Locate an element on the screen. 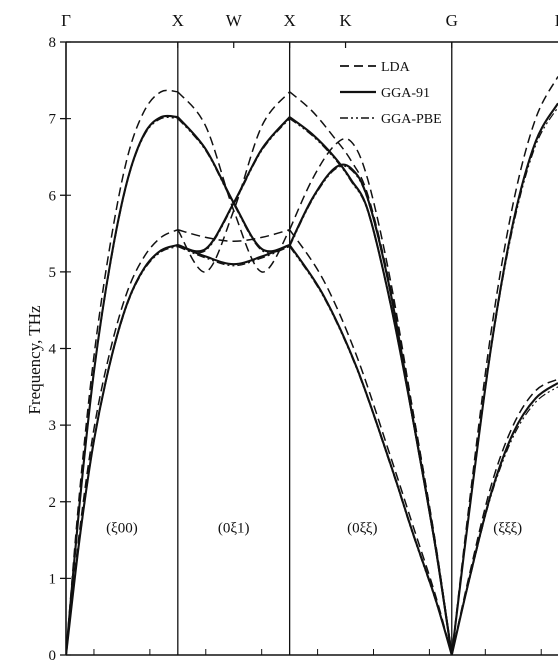 The image size is (558, 666). y-axis-label: Frequency, THz is located at coordinates (34, 360).